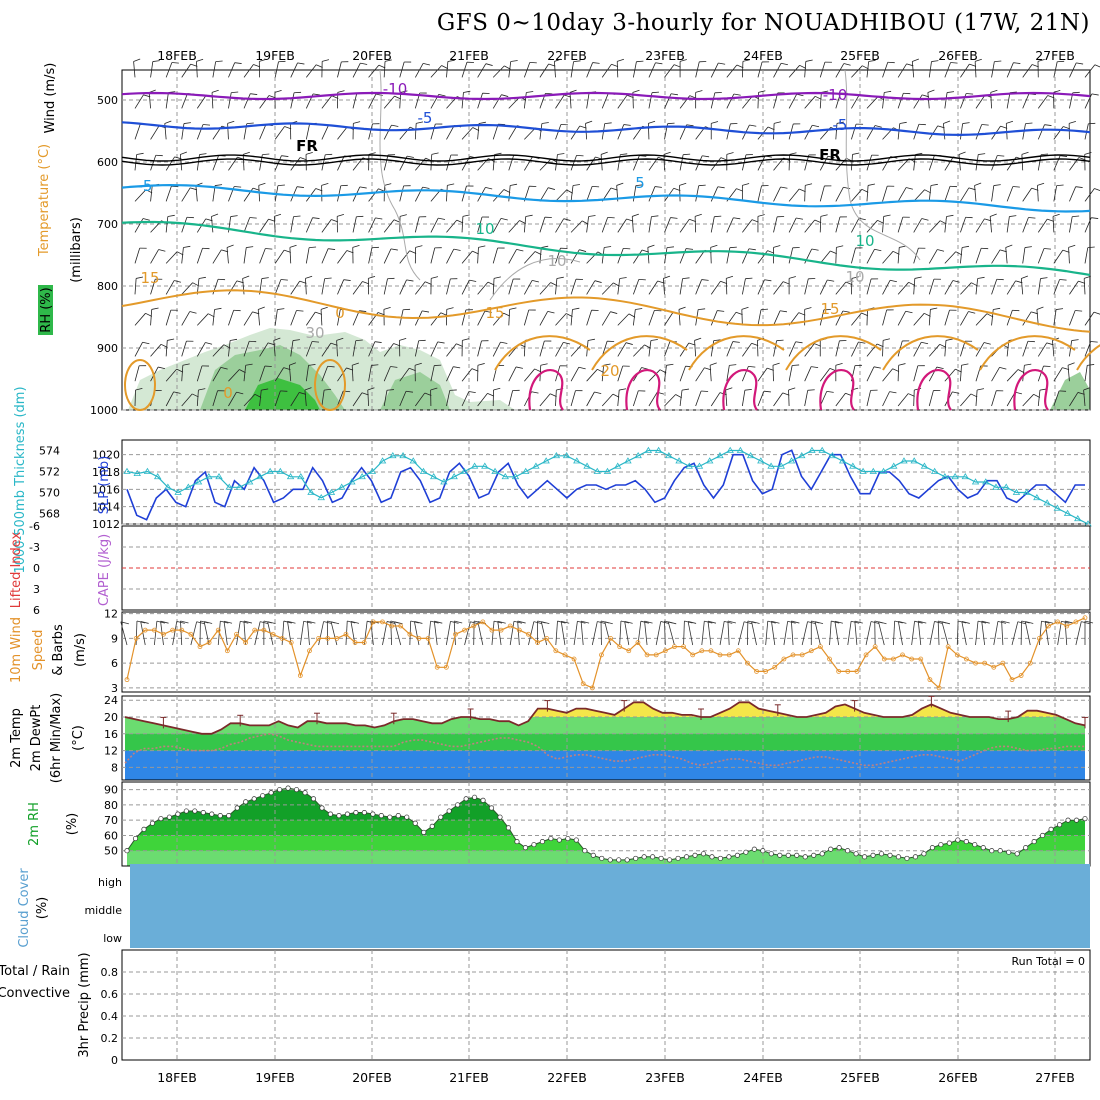 This screenshot has height=1100, width=1100. I want to click on date-label-bottom: 25FEB, so click(860, 1077).